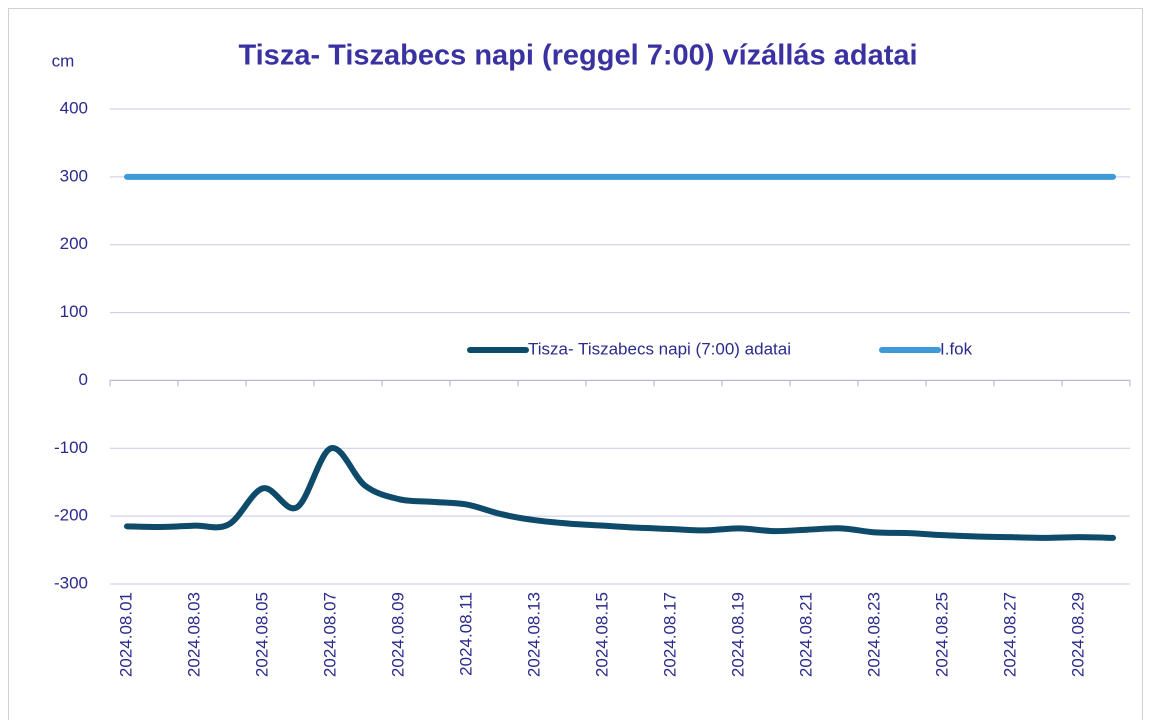  I want to click on x-tick-label: 2024.08.17, so click(669, 634).